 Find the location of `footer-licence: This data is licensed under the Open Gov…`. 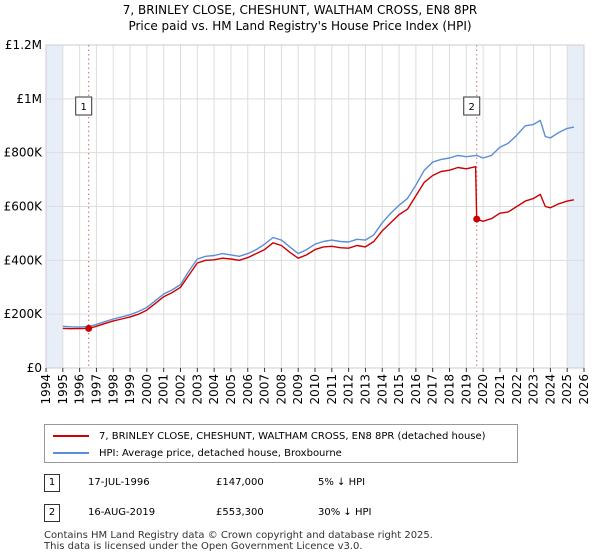

footer-licence: This data is licensed under the Open Gov… is located at coordinates (203, 546).